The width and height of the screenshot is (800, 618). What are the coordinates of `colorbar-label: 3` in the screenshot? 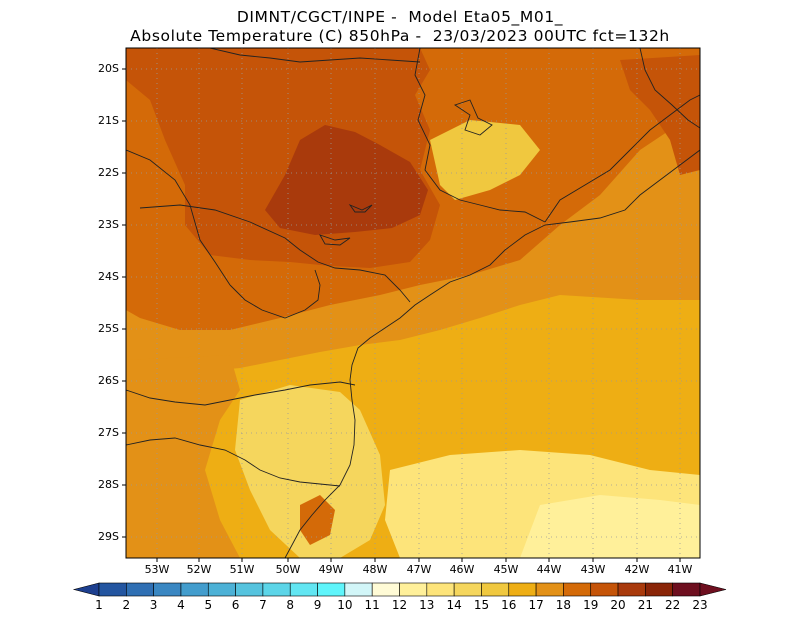 It's located at (153, 605).